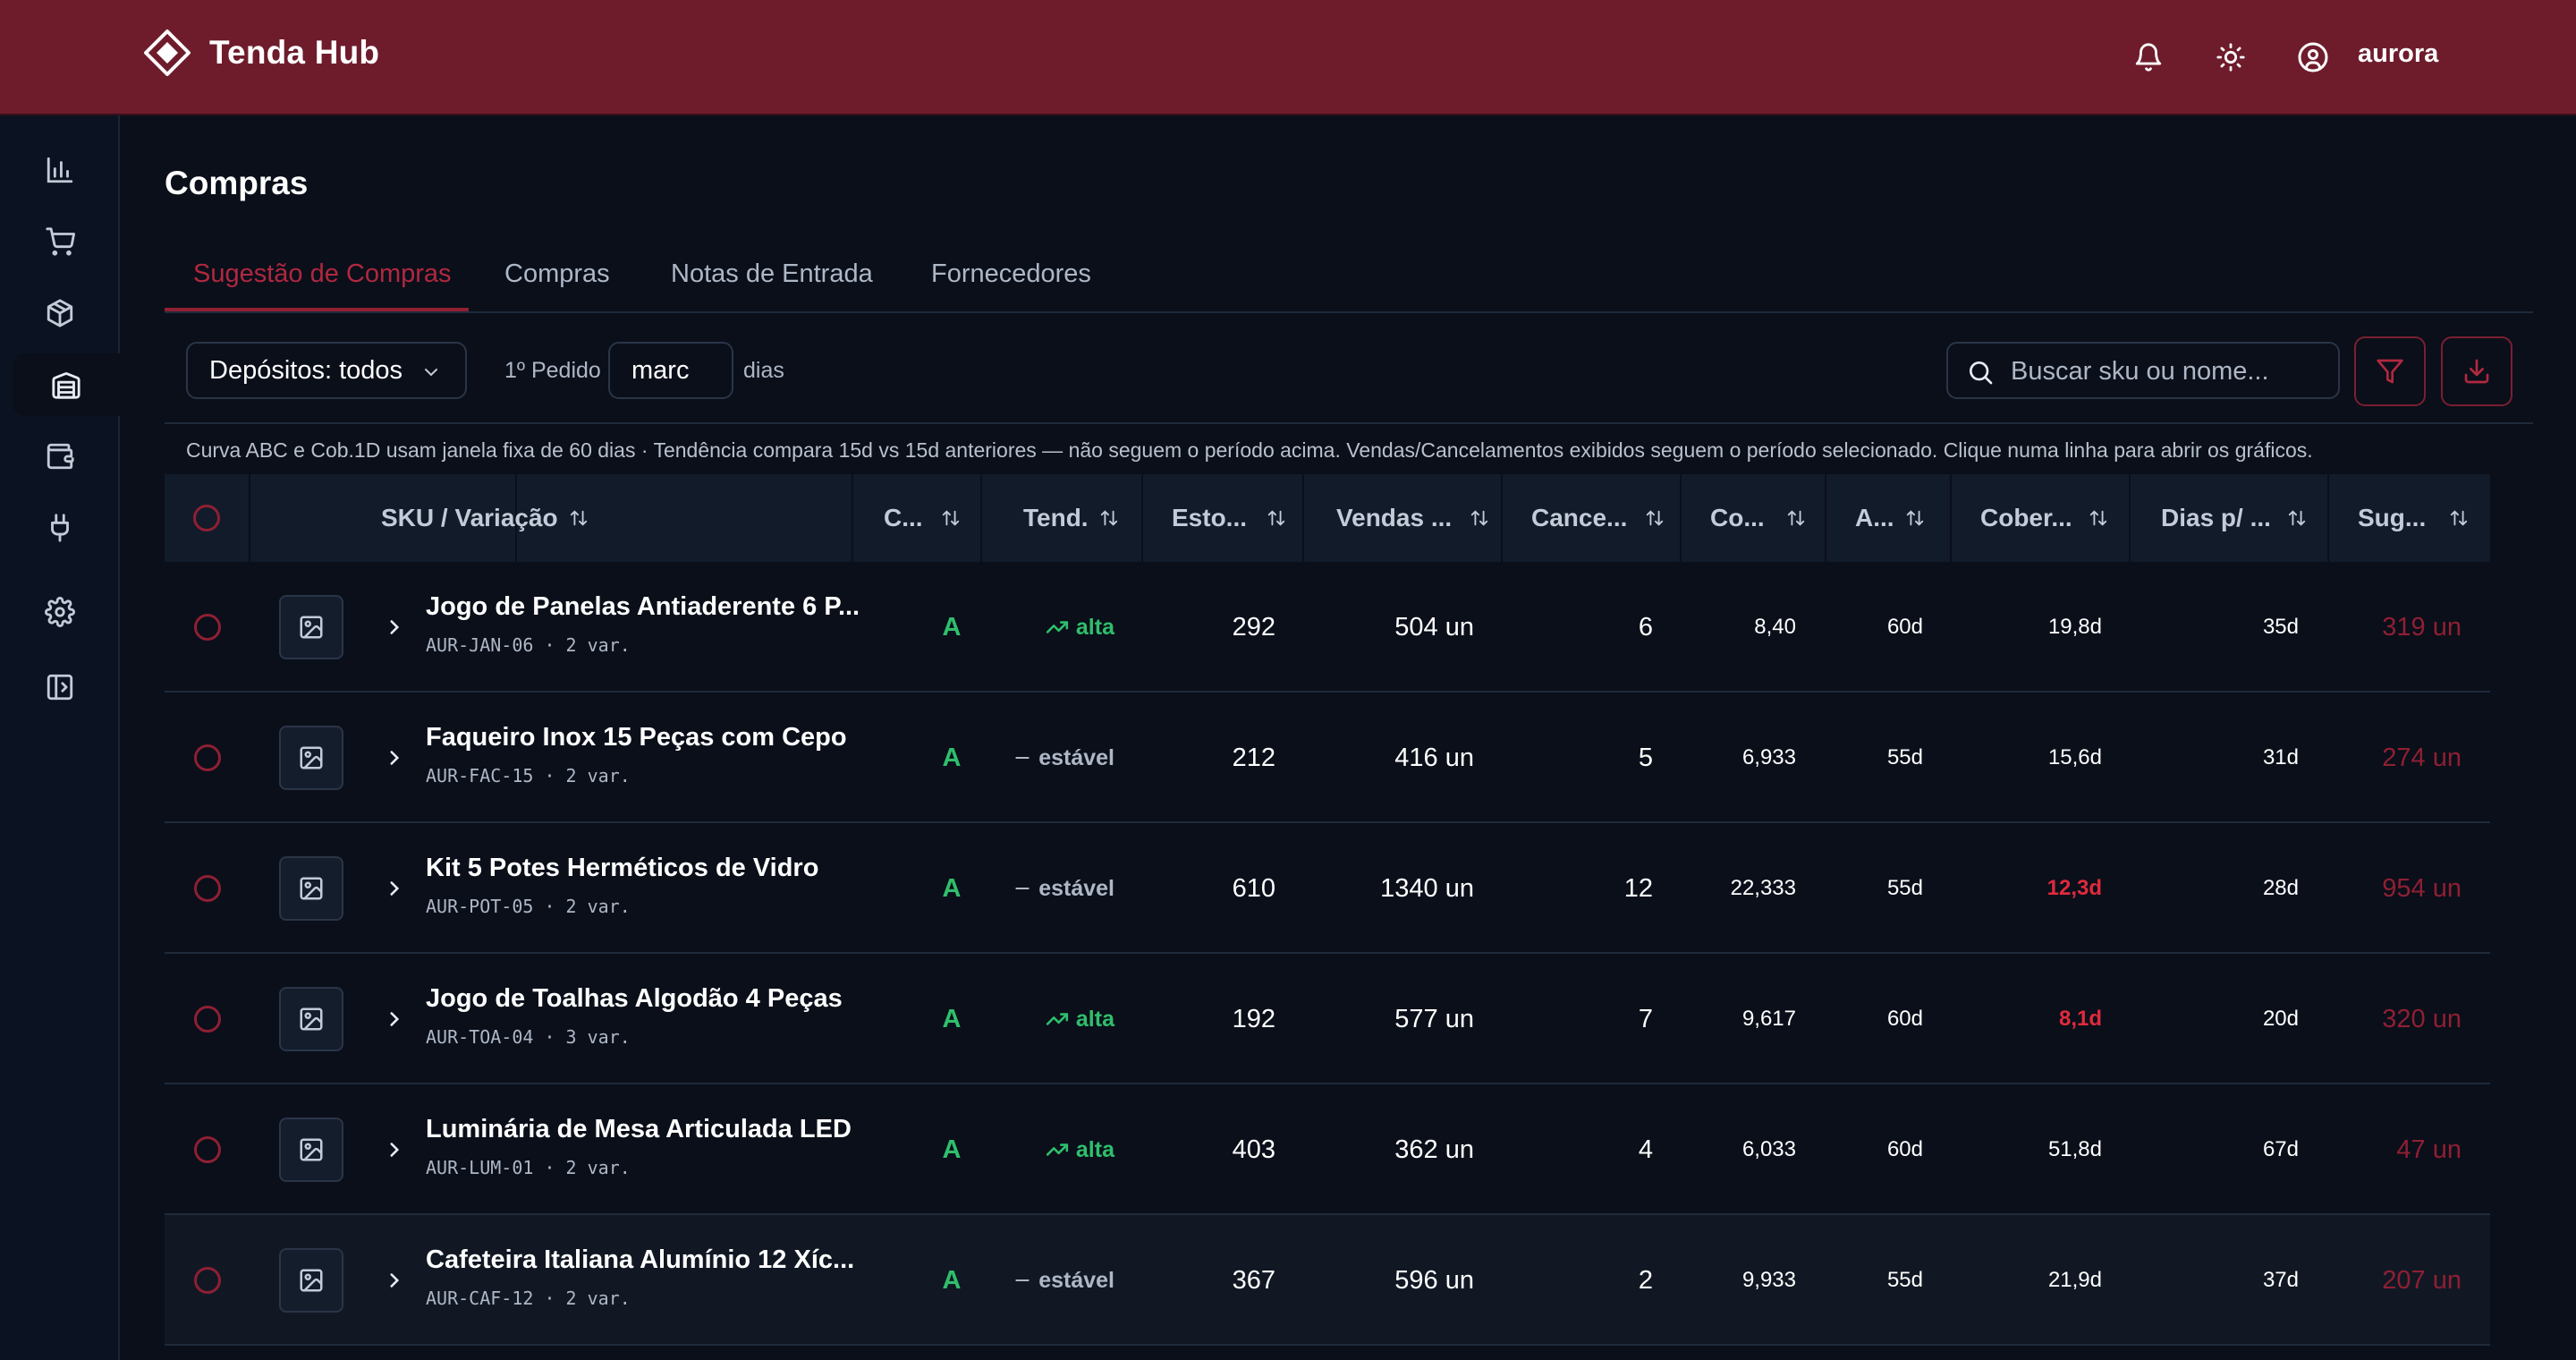  What do you see at coordinates (1869, 758) in the screenshot?
I see `age-value-cell: 55d` at bounding box center [1869, 758].